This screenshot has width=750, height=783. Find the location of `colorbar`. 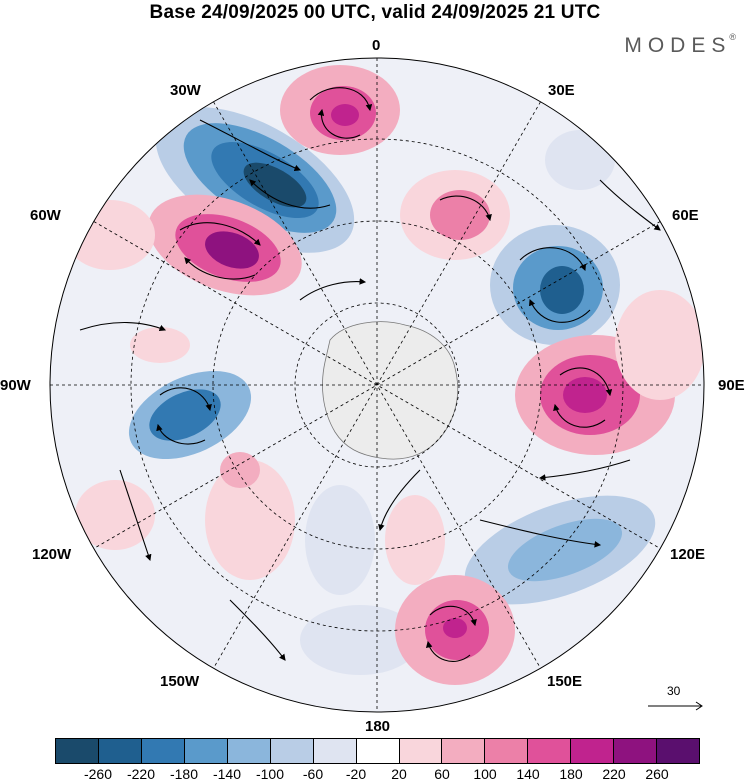

colorbar is located at coordinates (377, 751).